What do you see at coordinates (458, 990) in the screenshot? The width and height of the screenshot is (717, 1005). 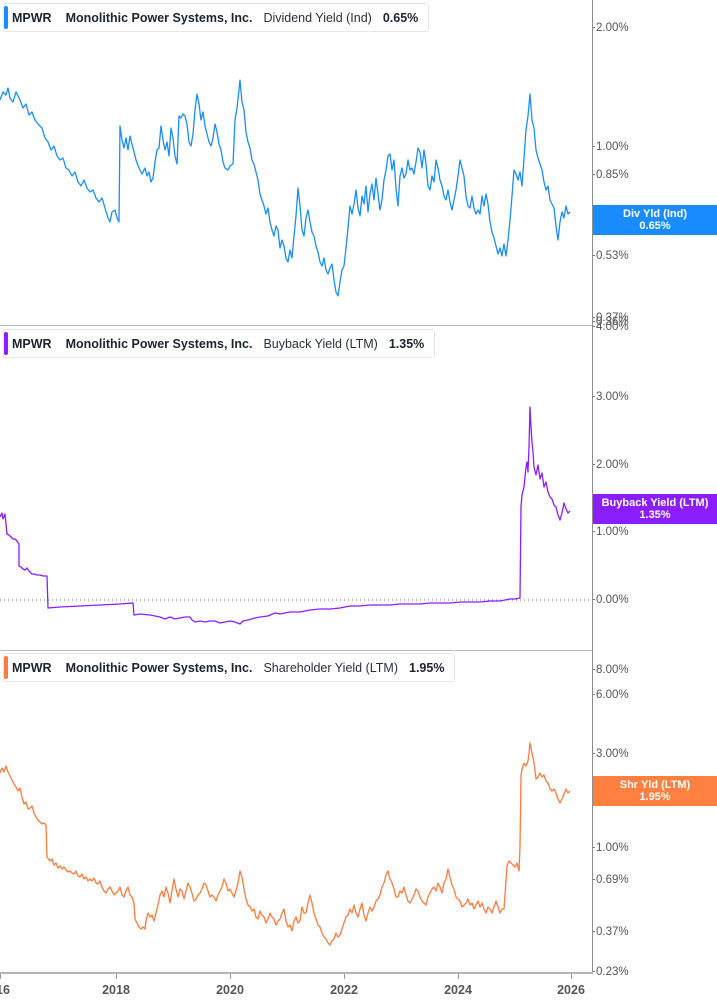 I see `x-label: 2024` at bounding box center [458, 990].